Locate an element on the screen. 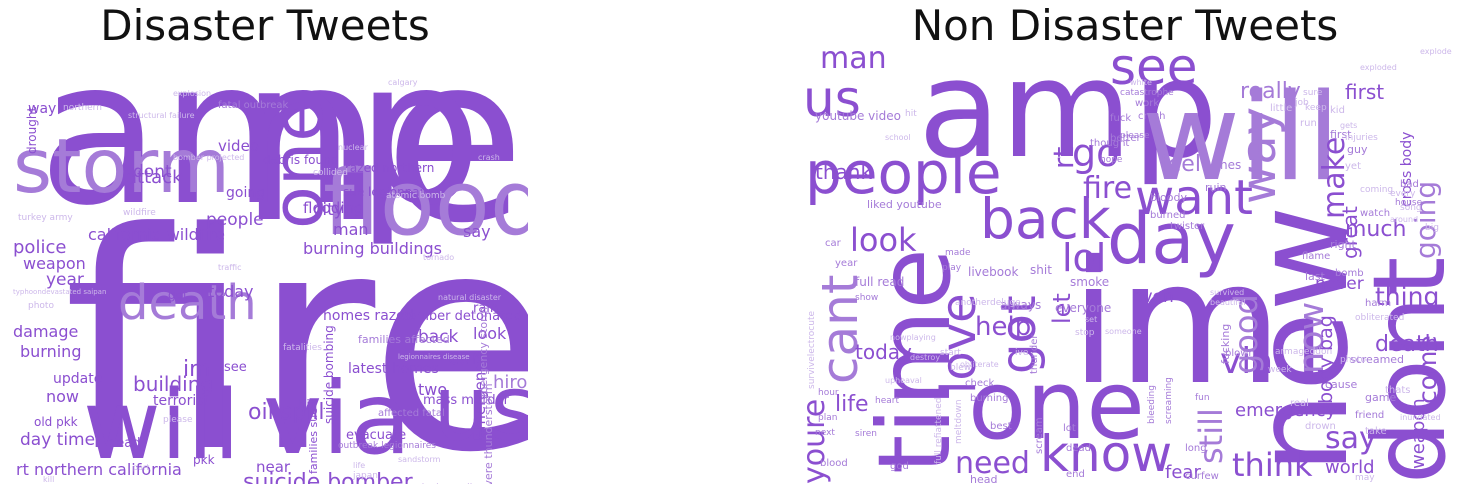 The width and height of the screenshot is (1458, 489). disaster-word: affected fatal is located at coordinates (411, 413).